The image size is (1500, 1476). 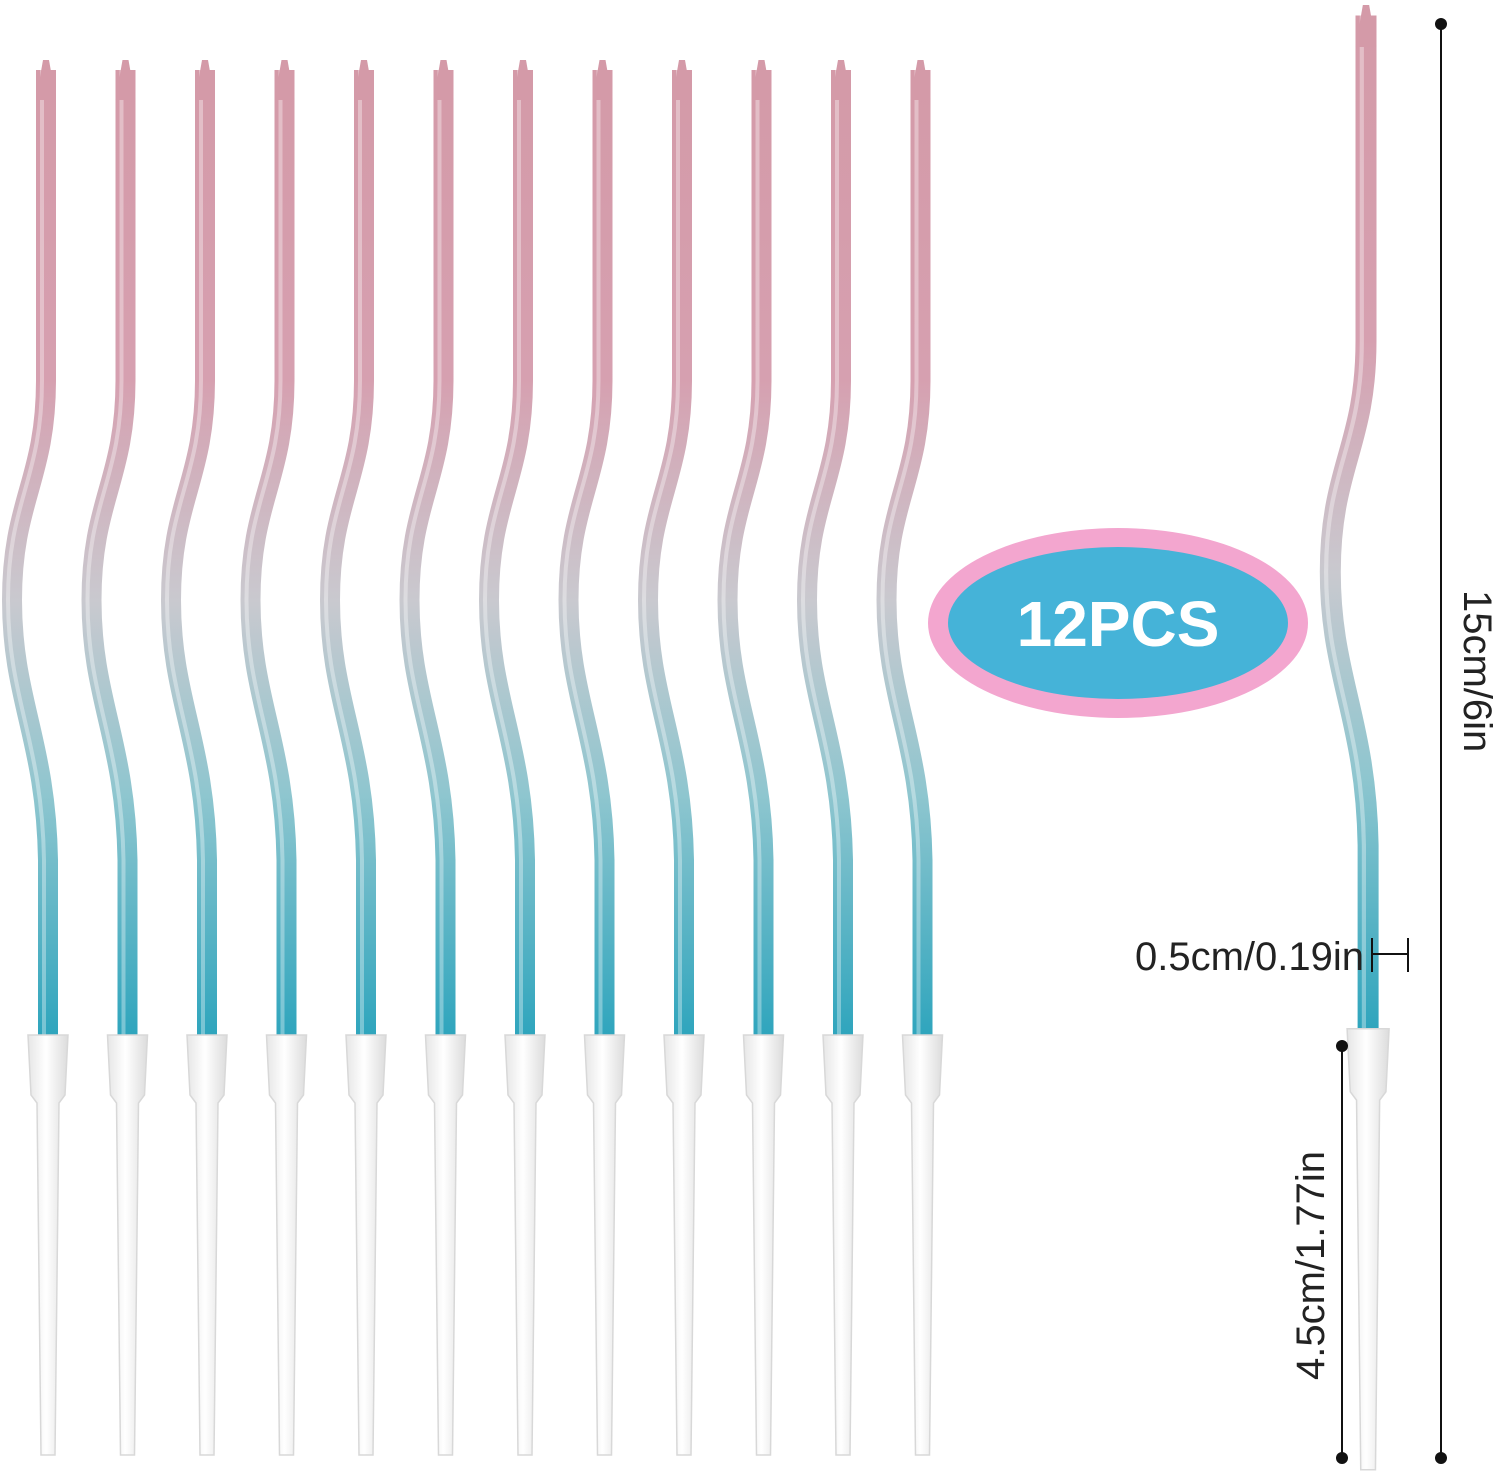 I want to click on total-height-label: 15cm/6in, so click(x=1477, y=671).